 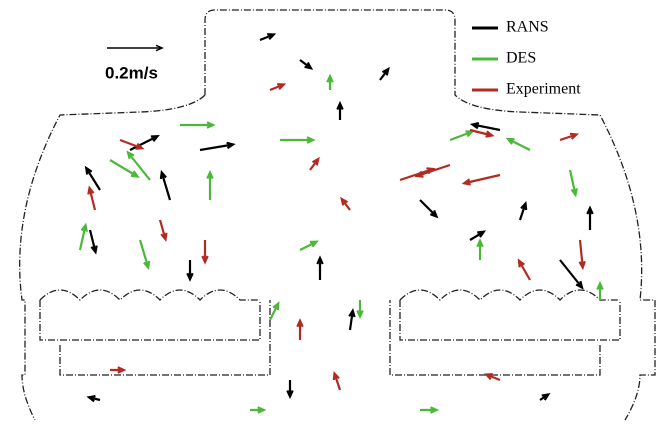 I want to click on legend-label: DES, so click(x=521, y=58).